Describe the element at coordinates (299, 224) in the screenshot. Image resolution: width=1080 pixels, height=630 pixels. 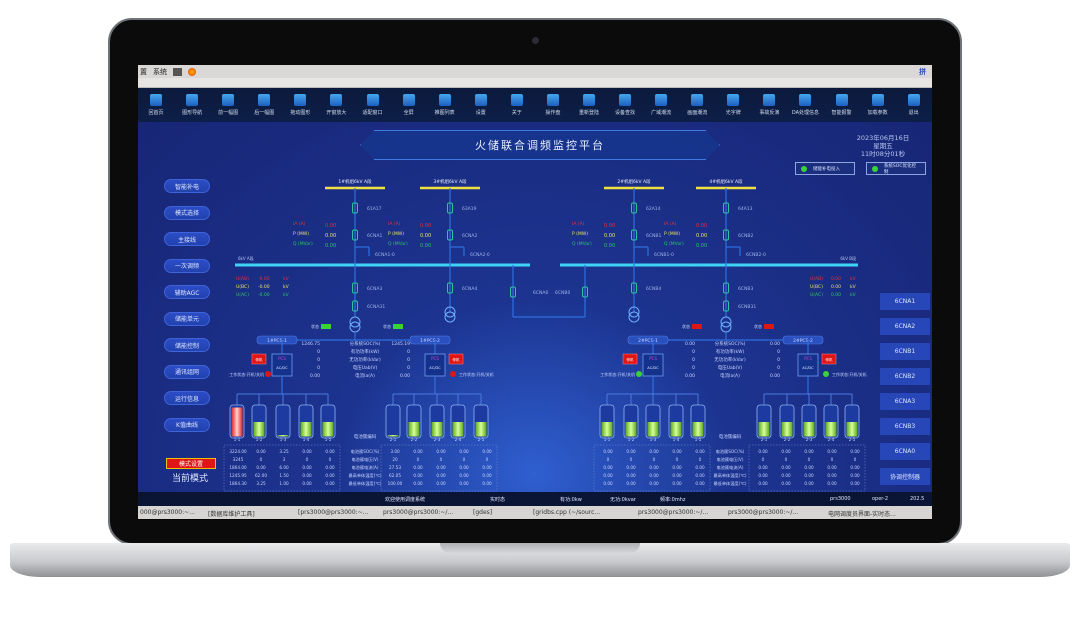
I see `feeder-meas-label: IA (A)` at that location.